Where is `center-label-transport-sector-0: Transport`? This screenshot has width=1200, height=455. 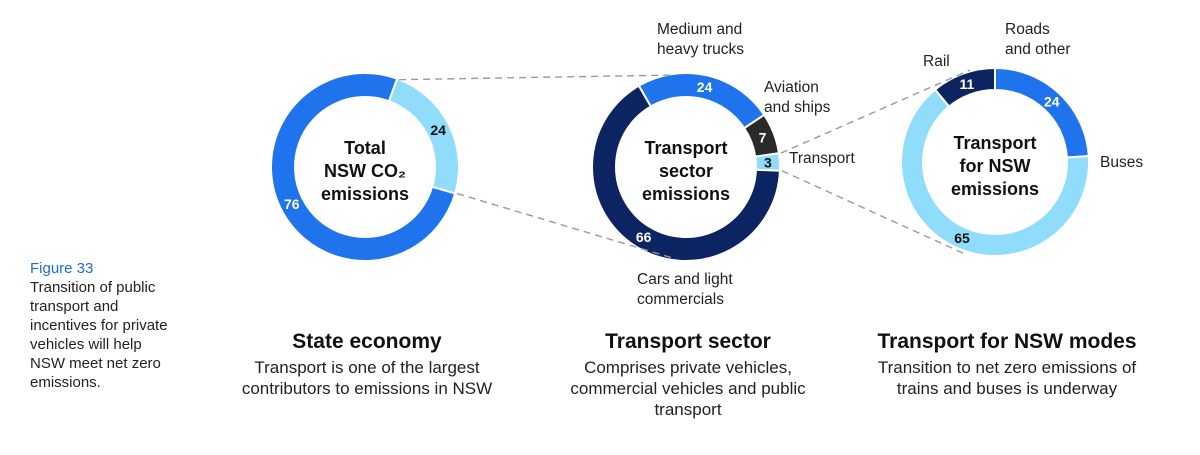
center-label-transport-sector-0: Transport is located at coordinates (685, 148).